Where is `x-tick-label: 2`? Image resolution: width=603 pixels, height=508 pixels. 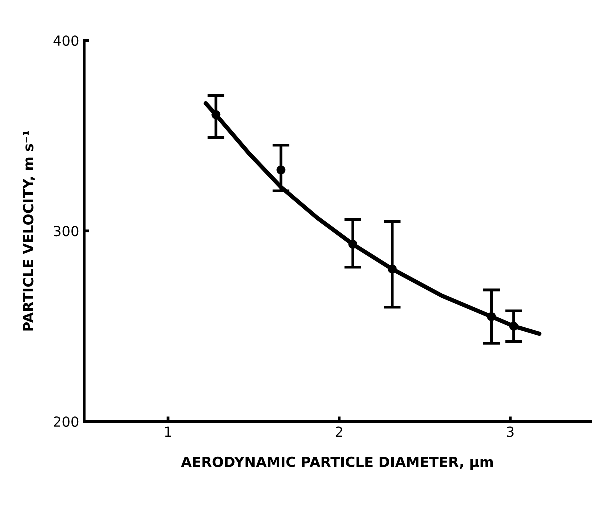
x-tick-label: 2 is located at coordinates (339, 432).